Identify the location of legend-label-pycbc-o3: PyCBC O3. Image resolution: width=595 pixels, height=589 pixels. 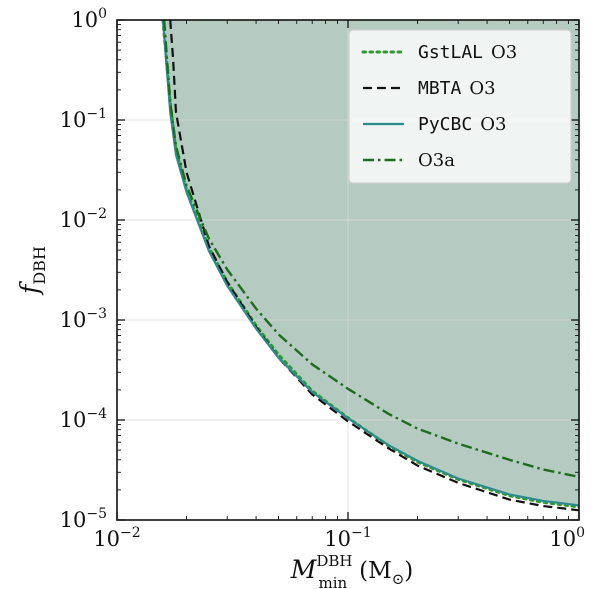
(462, 124).